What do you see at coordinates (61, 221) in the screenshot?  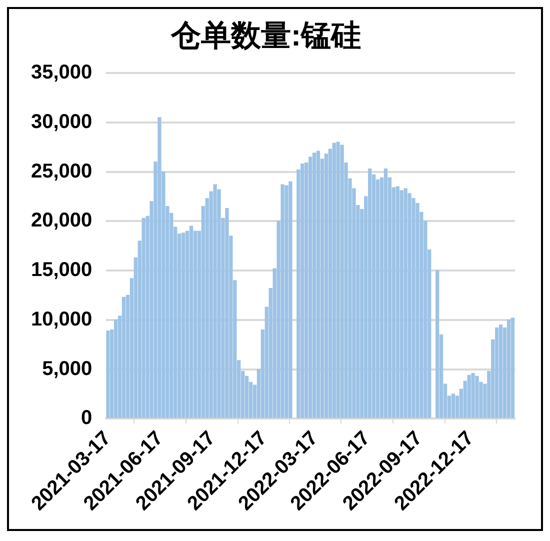 I see `y-tick-label: 20,000` at bounding box center [61, 221].